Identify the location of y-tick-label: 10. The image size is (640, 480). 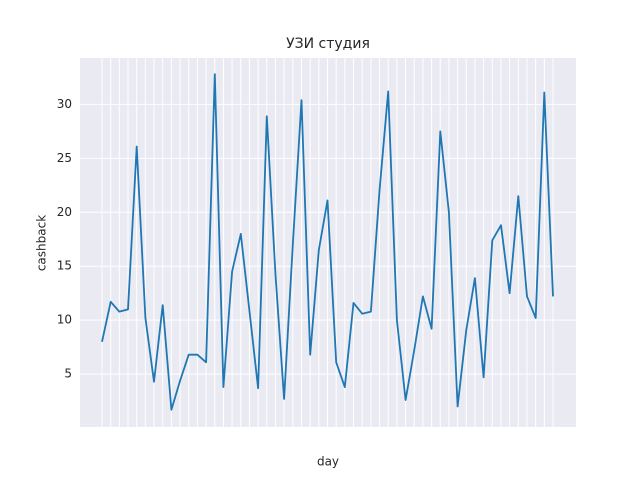
(64, 320).